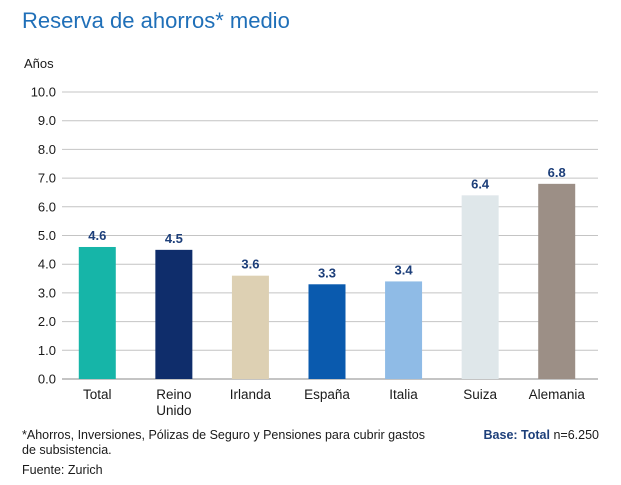  I want to click on data-label: 6.8, so click(557, 172).